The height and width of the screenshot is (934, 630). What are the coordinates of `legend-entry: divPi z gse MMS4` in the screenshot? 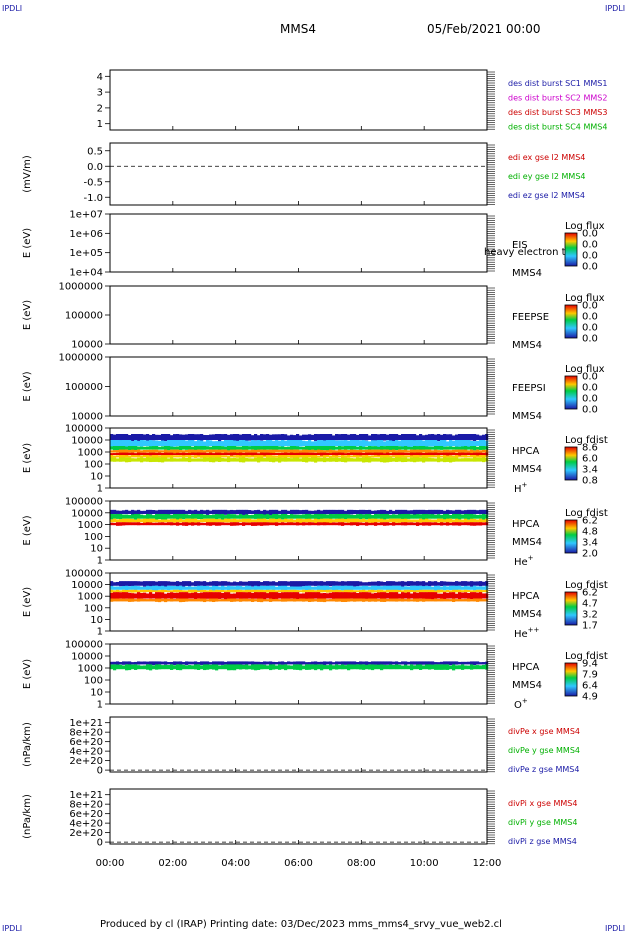 It's located at (542, 841).